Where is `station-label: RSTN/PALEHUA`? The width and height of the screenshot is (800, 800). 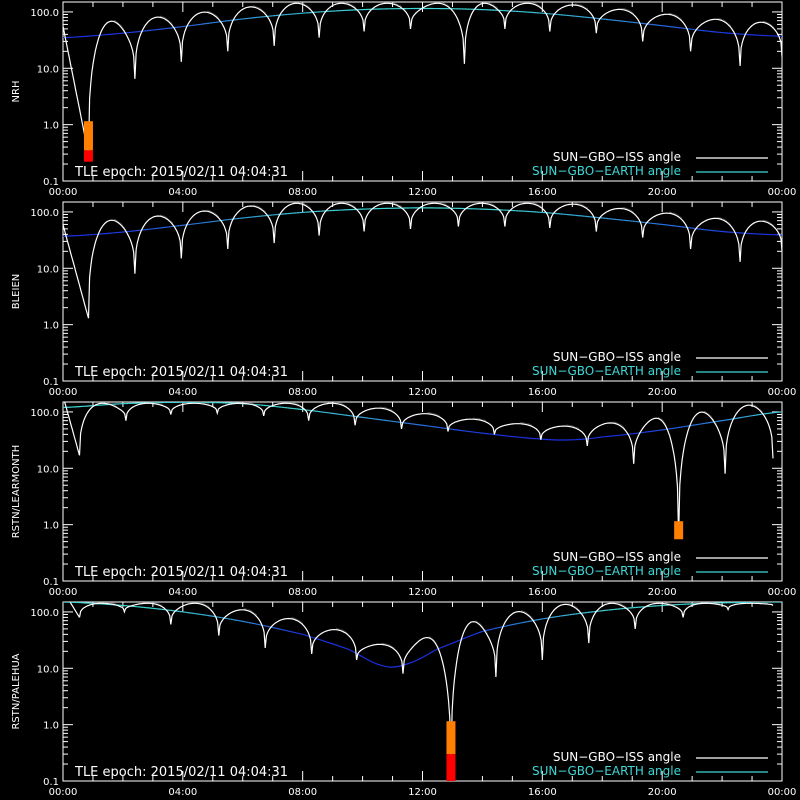
station-label: RSTN/PALEHUA is located at coordinates (16, 691).